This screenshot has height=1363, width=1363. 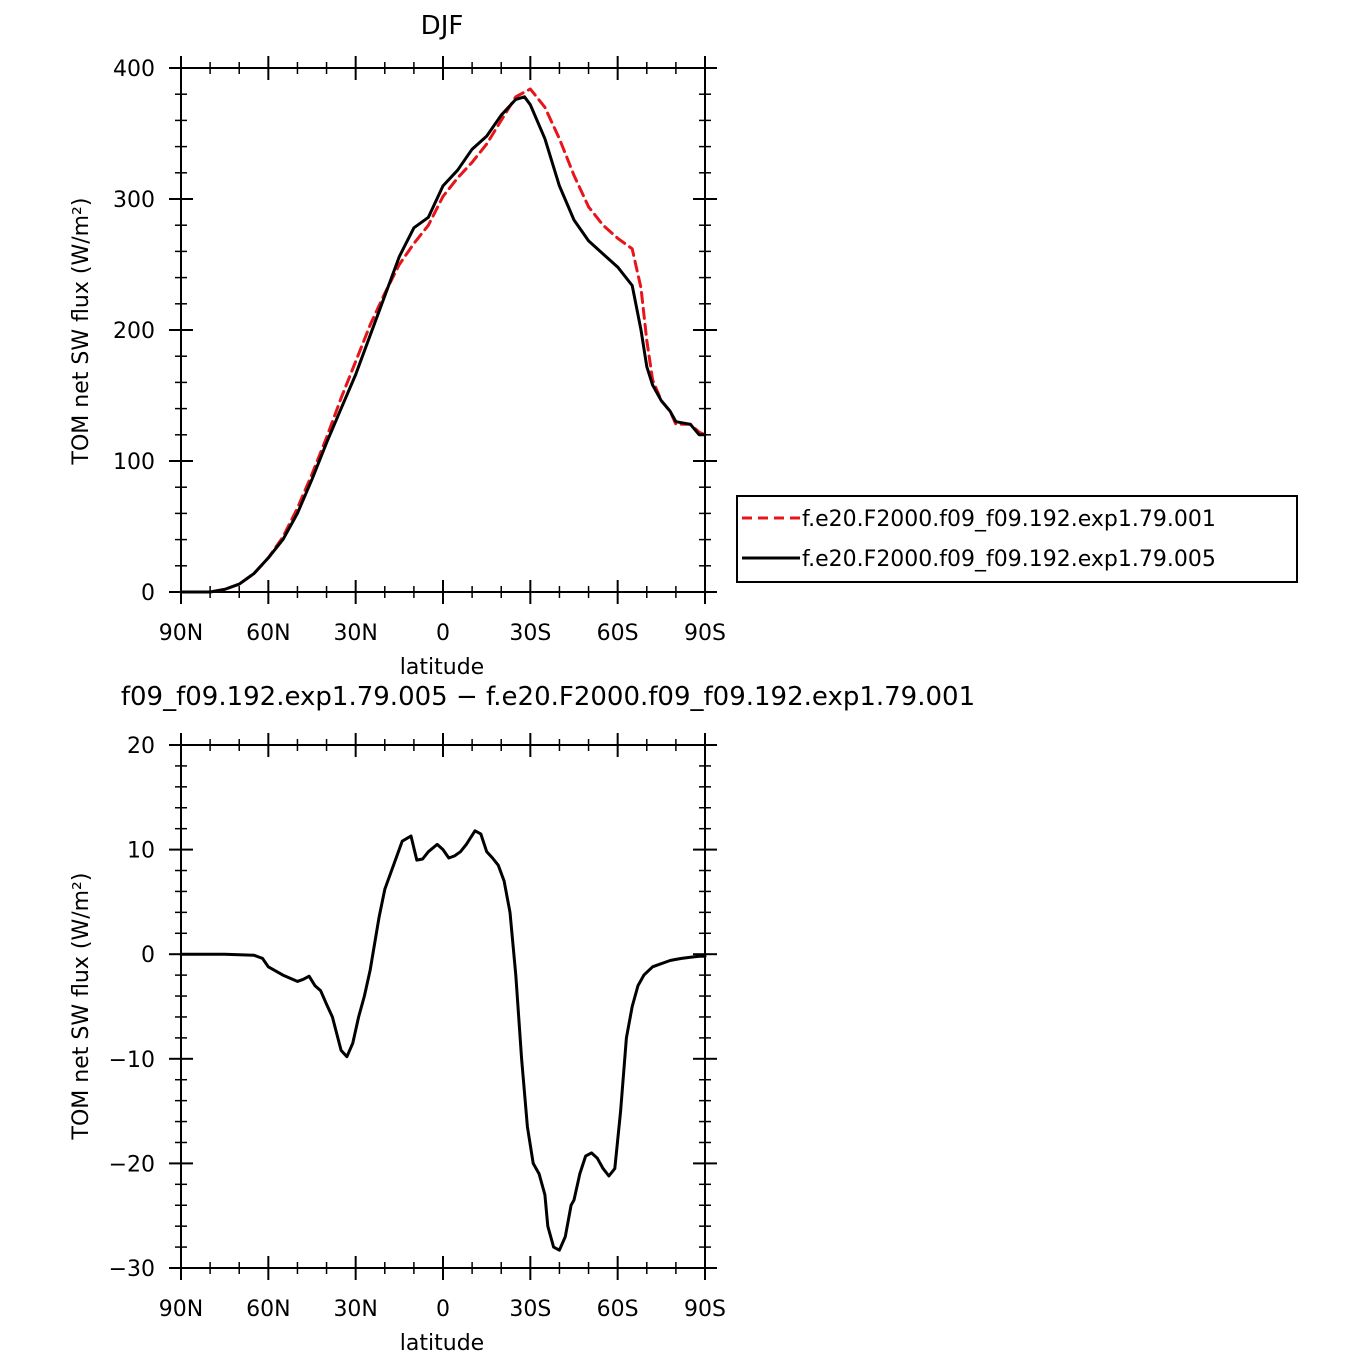 I want to click on bottom-y-tick-label: −30, so click(x=132, y=1269).